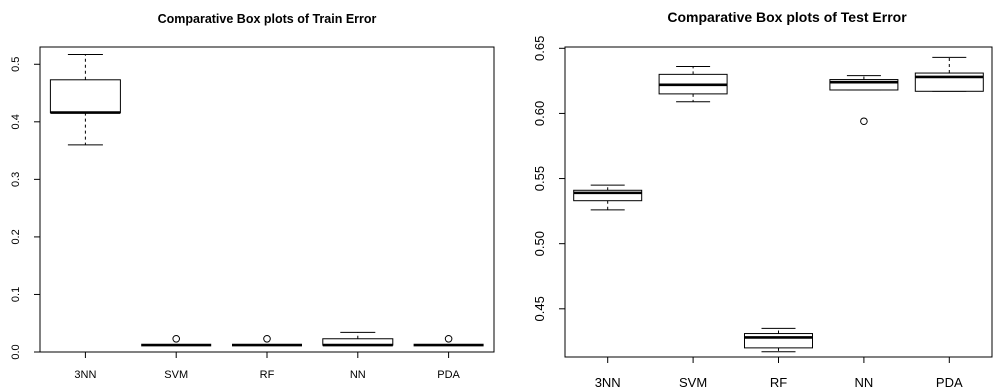 The image size is (995, 390). I want to click on y-tick-label: 0.5, so click(16, 64).